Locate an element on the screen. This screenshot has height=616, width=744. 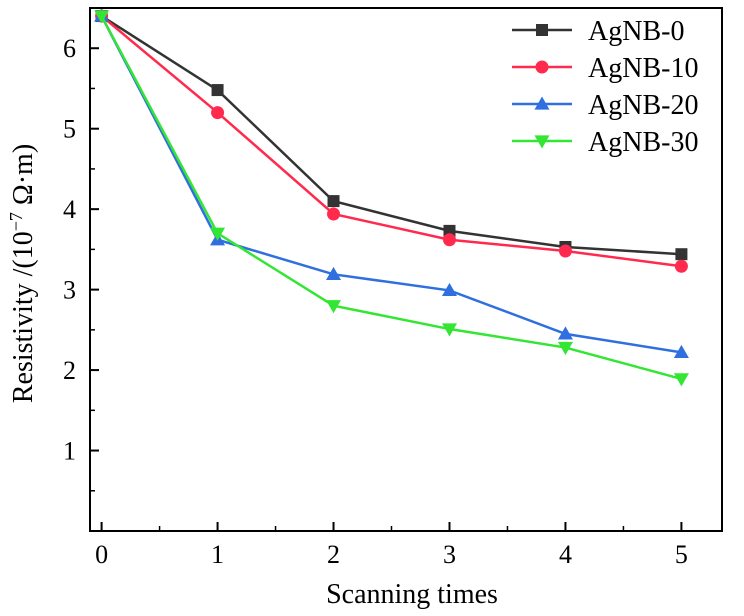
y-tick-label: 6 is located at coordinates (69, 48).